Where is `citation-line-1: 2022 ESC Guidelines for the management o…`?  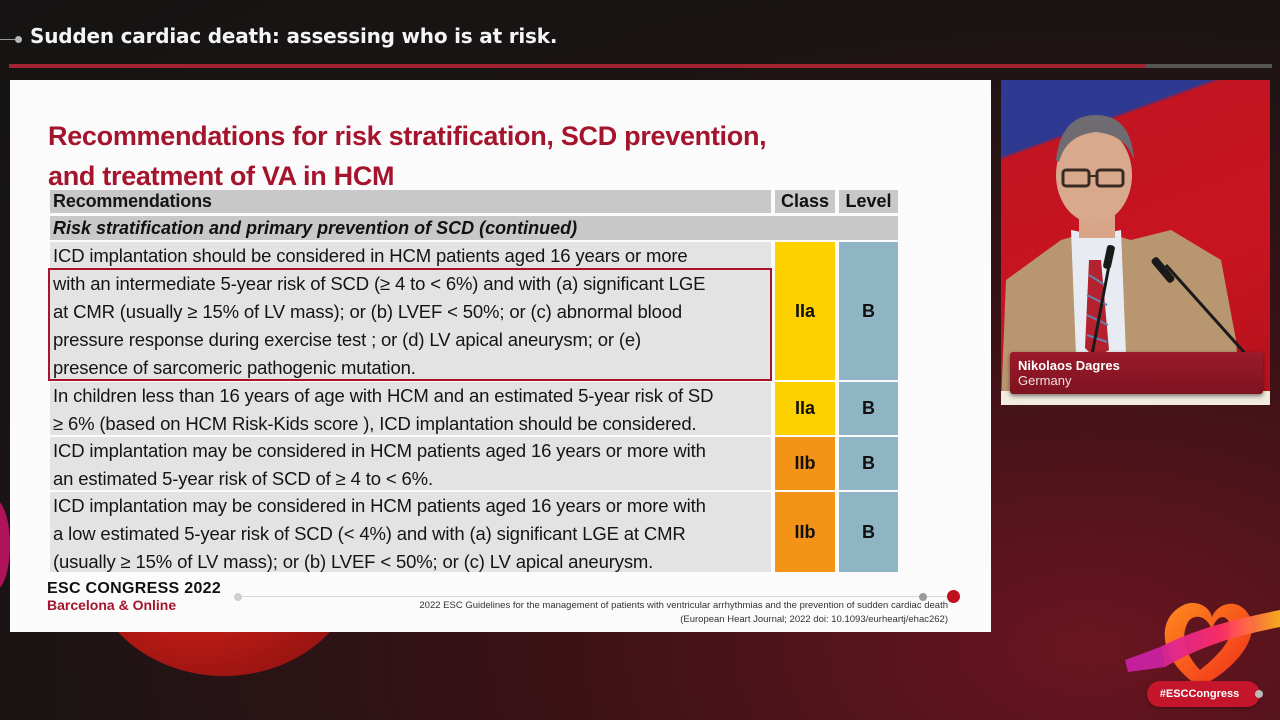
citation-line-1: 2022 ESC Guidelines for the management o… is located at coordinates (683, 605).